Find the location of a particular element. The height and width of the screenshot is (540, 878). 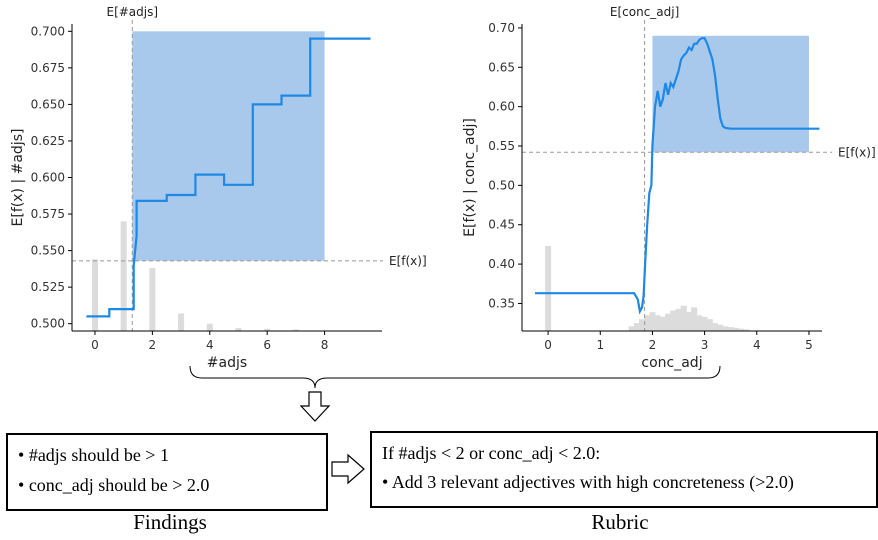

x-tick-label: 6 is located at coordinates (267, 345).